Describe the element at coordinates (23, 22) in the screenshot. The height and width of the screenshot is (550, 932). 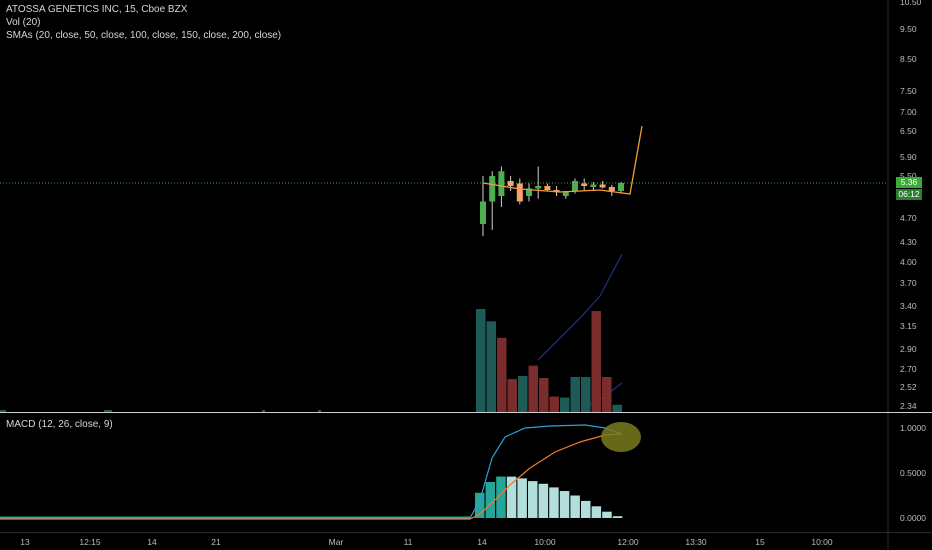
I see `volume-legend: Vol (20)` at that location.